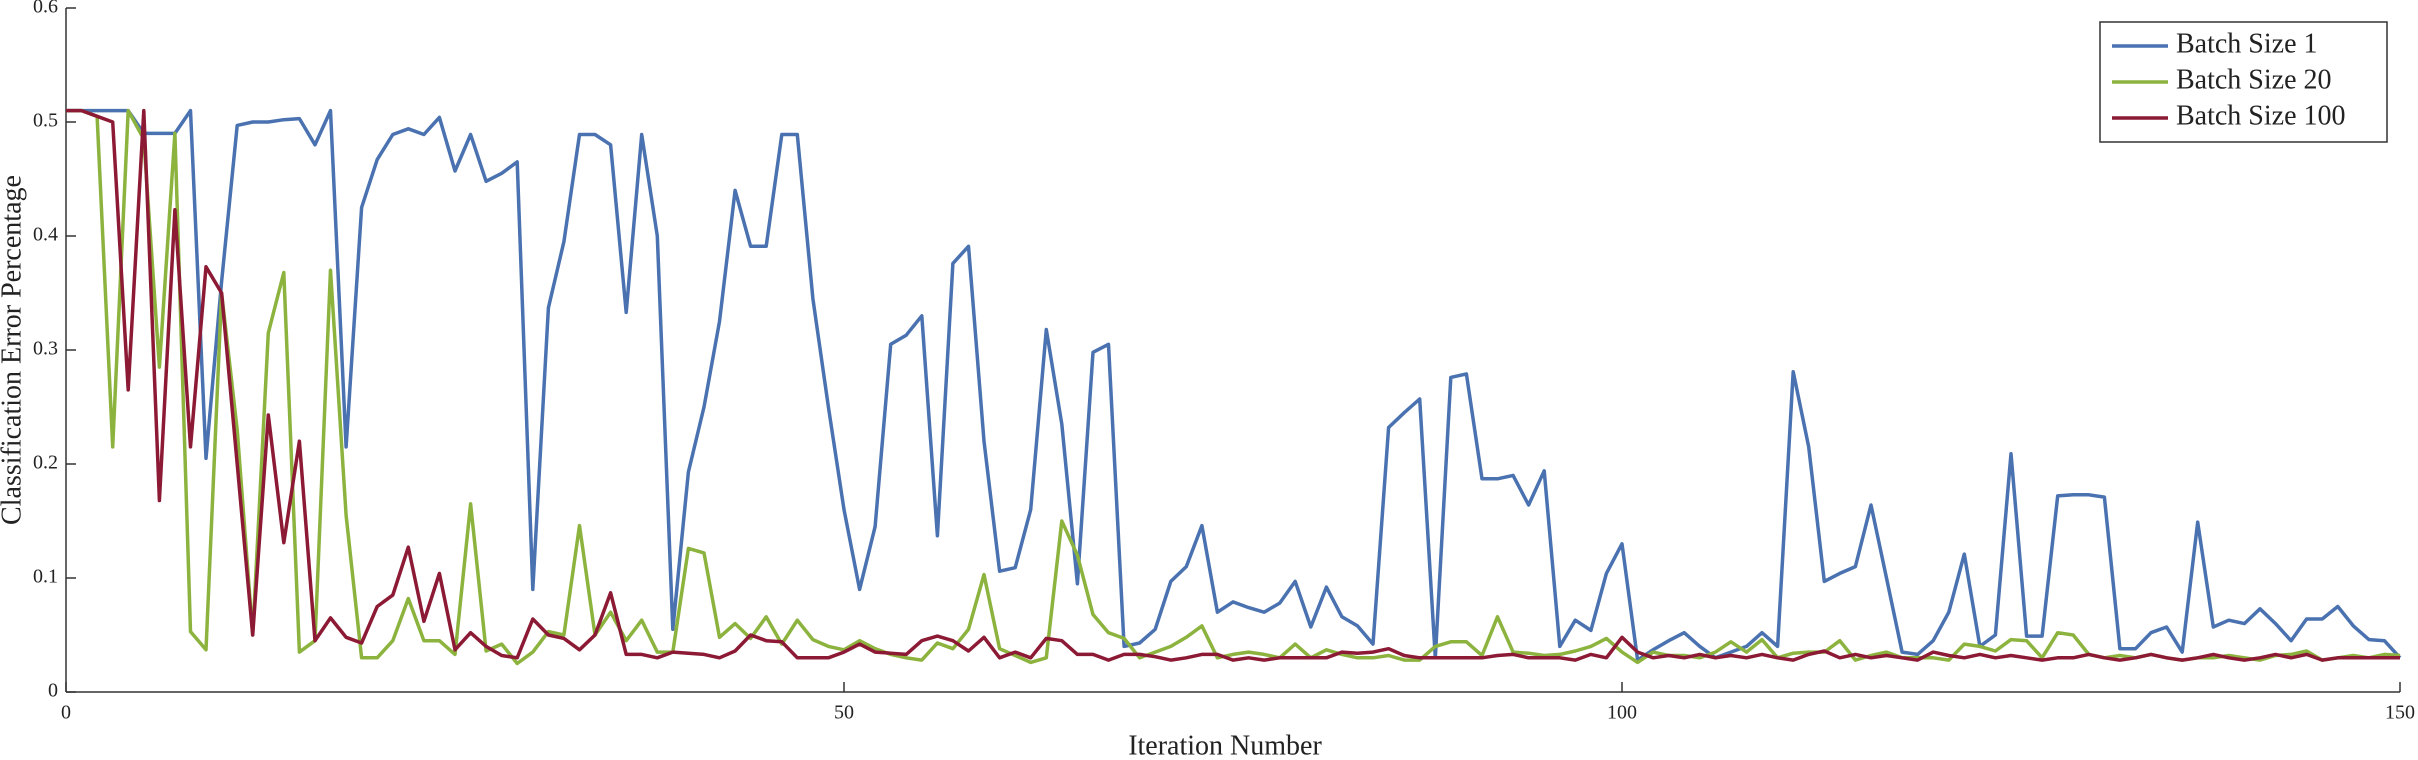  What do you see at coordinates (45, 235) in the screenshot?
I see `y-tick-label: 0.4` at bounding box center [45, 235].